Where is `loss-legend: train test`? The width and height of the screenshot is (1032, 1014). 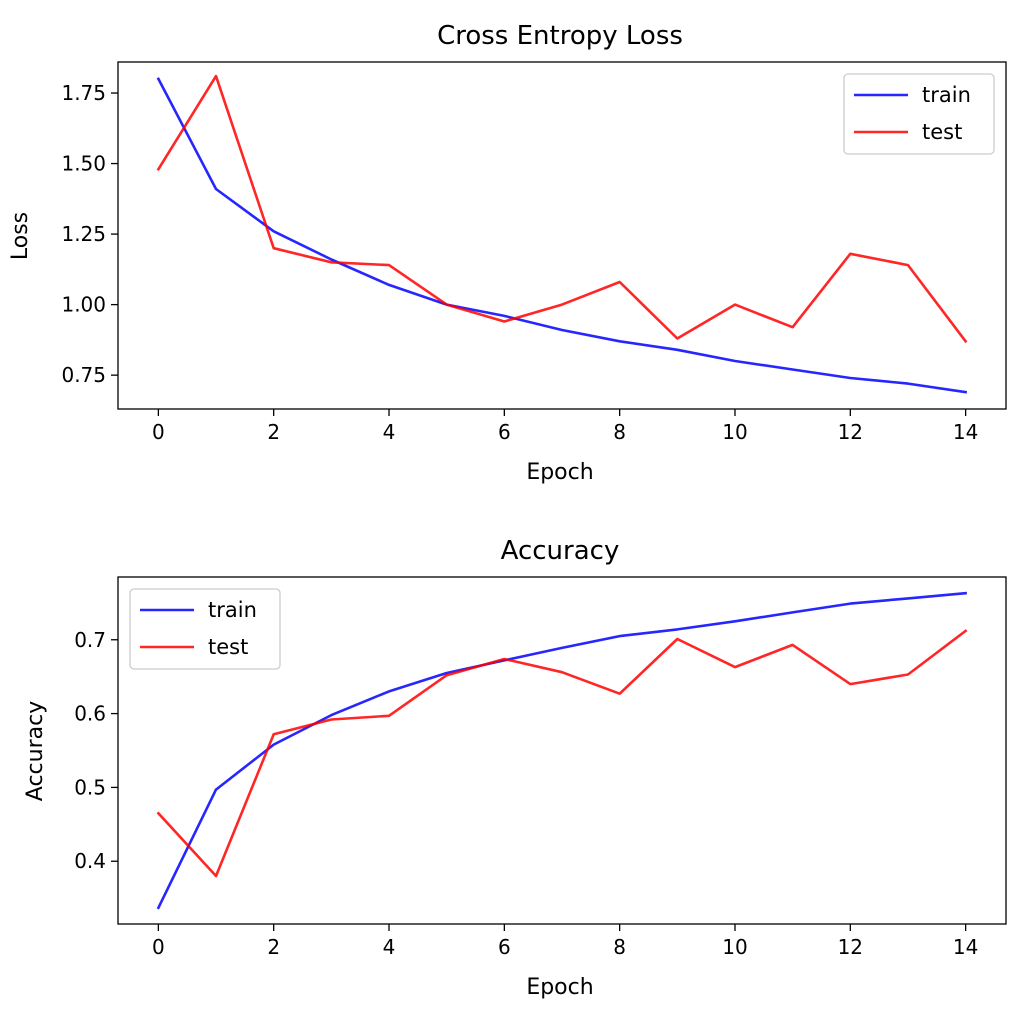 loss-legend: train test is located at coordinates (919, 114).